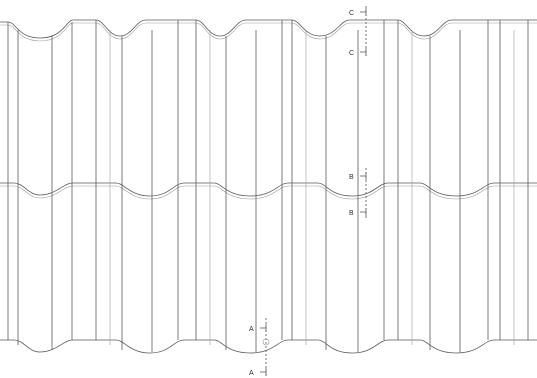 The height and width of the screenshot is (378, 537). Describe the element at coordinates (251, 373) in the screenshot. I see `section-a-label-bottom: A` at that location.